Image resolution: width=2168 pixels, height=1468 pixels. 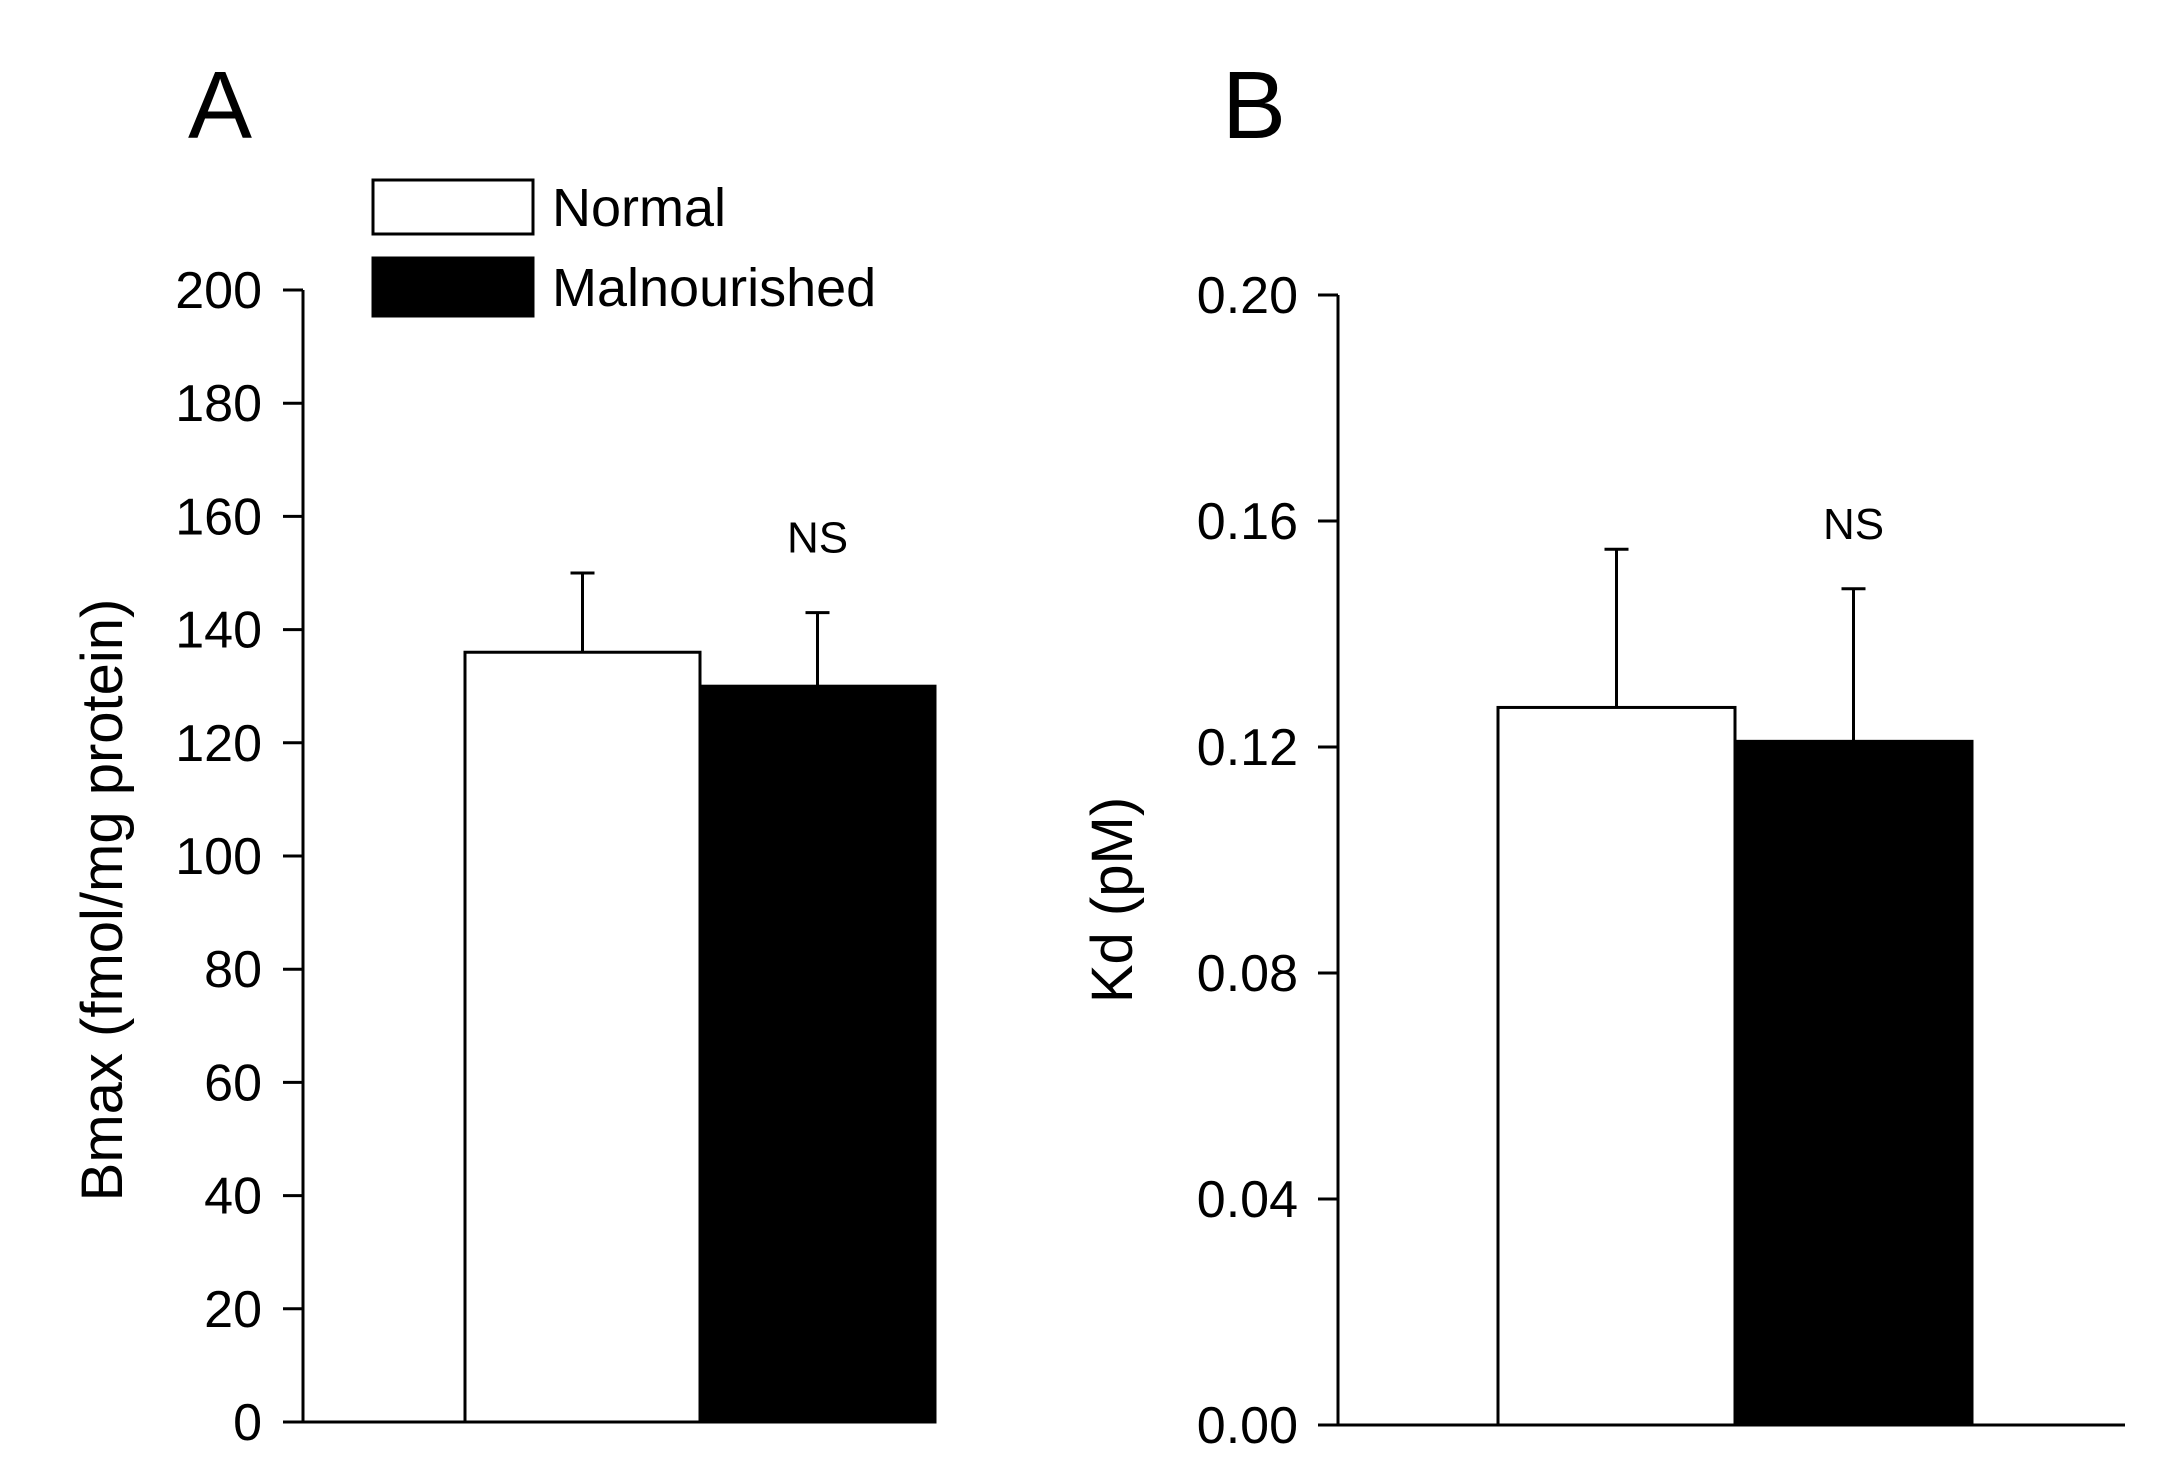 I want to click on y-axis-title: Bmax (fmol/mg protein), so click(x=102, y=900).